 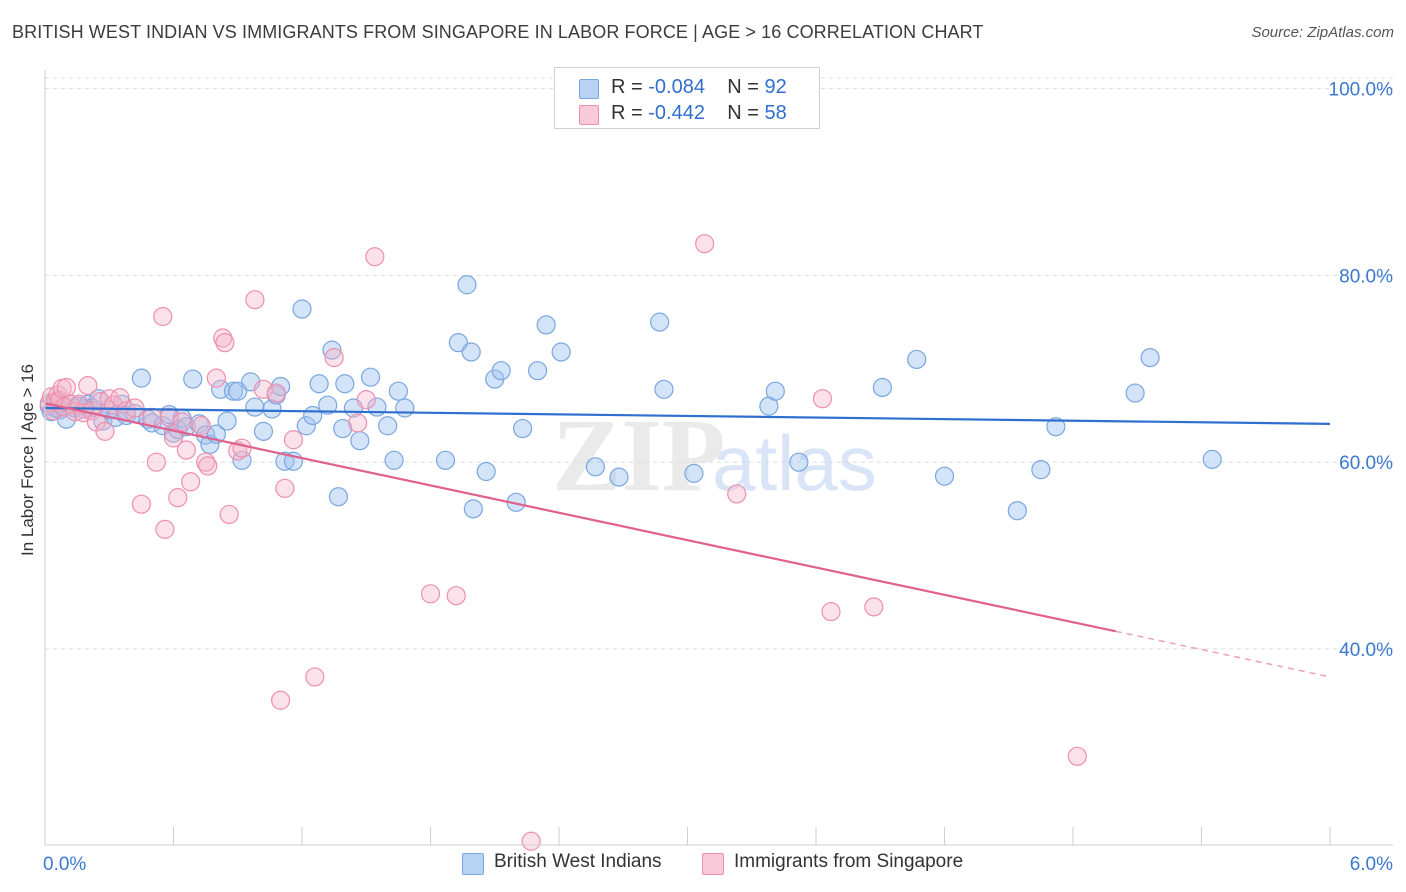 I want to click on source-note: Source: ZipAtlas.com, so click(x=1322, y=32).